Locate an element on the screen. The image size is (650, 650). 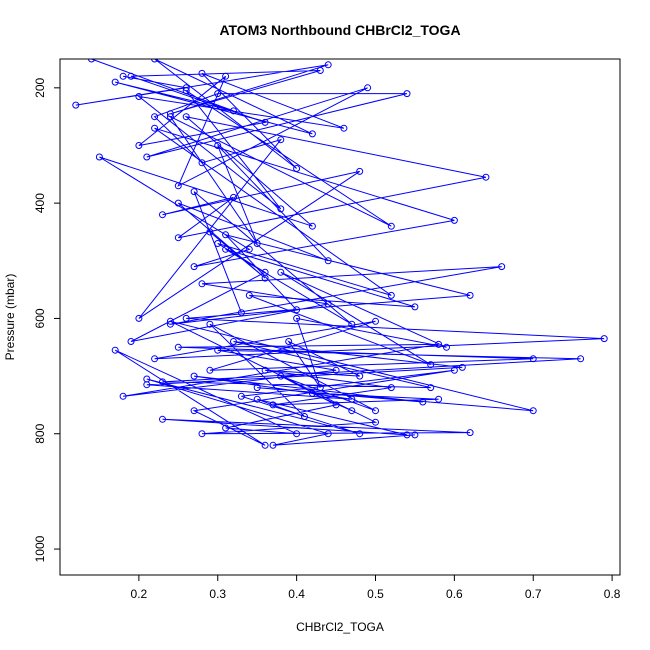
y-axis: 200 400 600 800 1000 is located at coordinates (47, 319).